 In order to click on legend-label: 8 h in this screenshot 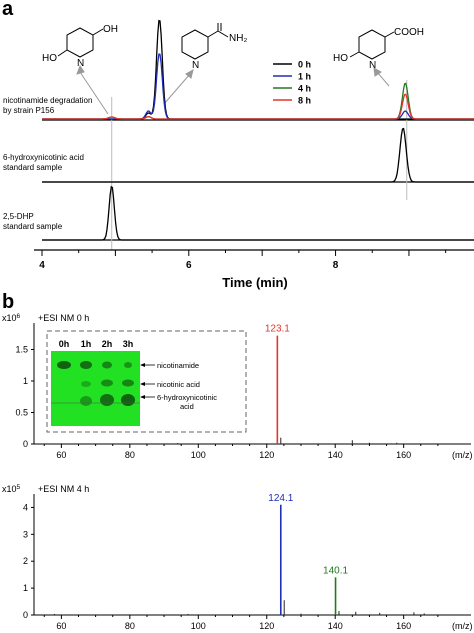, I will do `click(304, 101)`.